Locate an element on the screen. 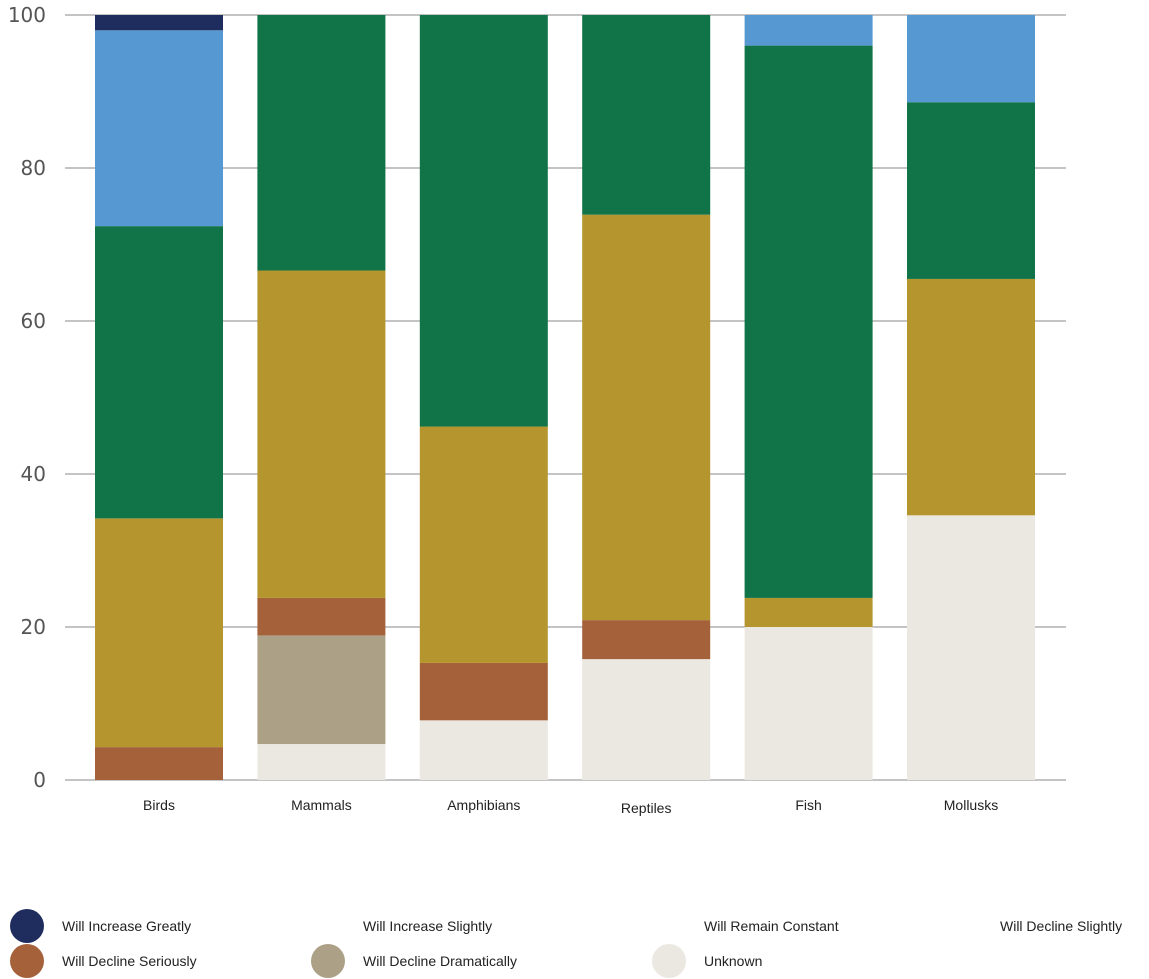 The height and width of the screenshot is (979, 1149). y-tick-label: 20 is located at coordinates (33, 627).